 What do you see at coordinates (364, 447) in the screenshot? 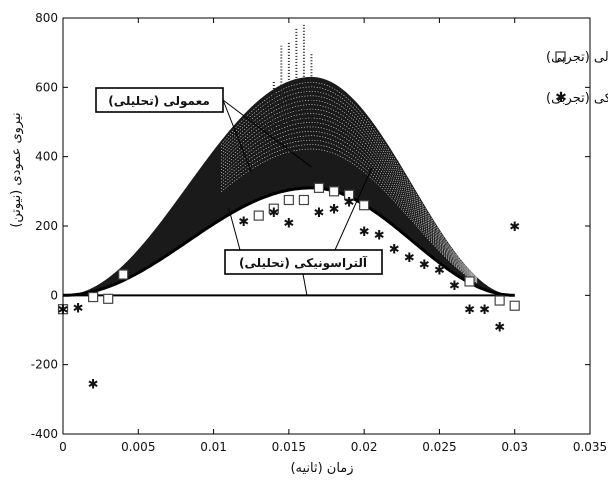
I see `x-tick-label: 0.02` at bounding box center [364, 447].